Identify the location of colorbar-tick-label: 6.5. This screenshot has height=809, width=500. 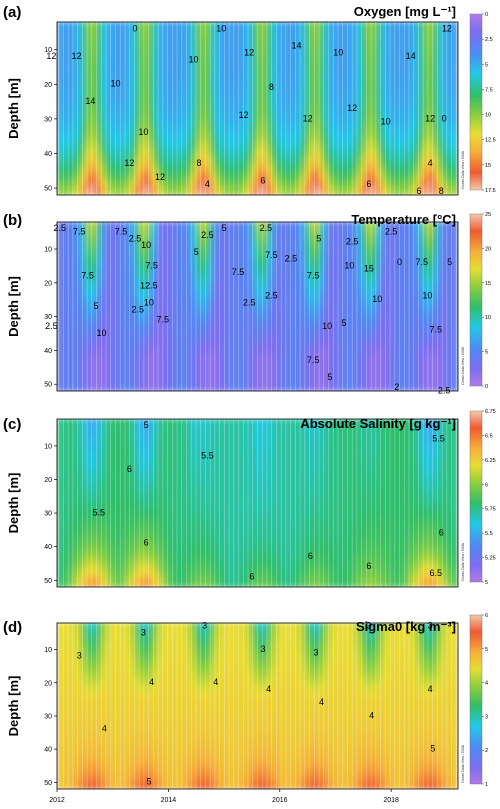
(489, 436).